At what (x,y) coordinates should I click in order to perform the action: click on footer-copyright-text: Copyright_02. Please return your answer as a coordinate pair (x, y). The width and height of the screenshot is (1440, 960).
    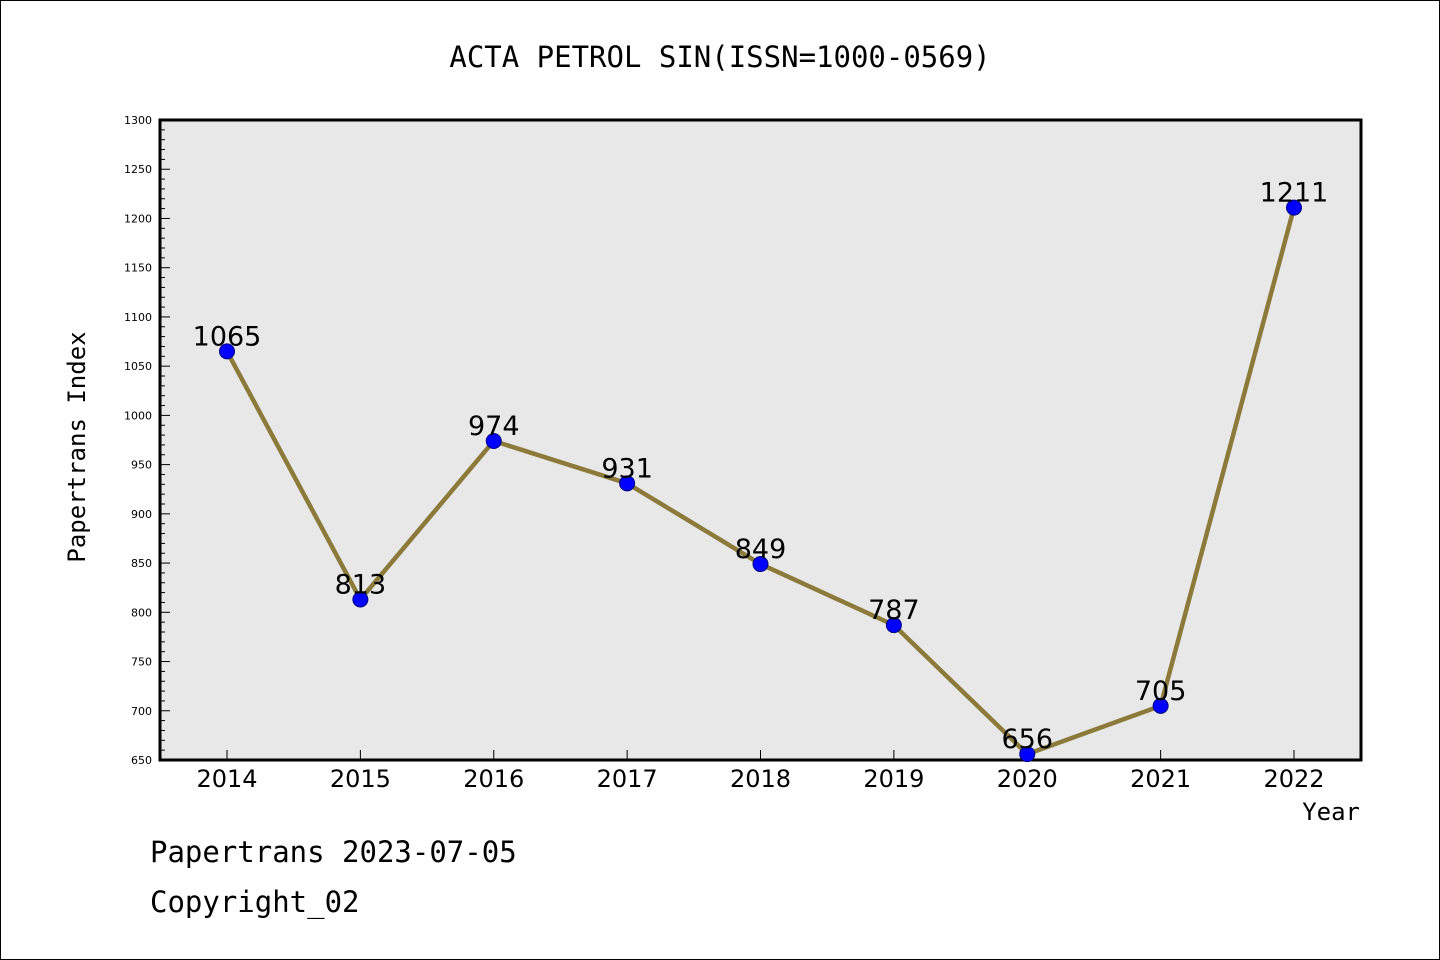
    Looking at the image, I should click on (255, 902).